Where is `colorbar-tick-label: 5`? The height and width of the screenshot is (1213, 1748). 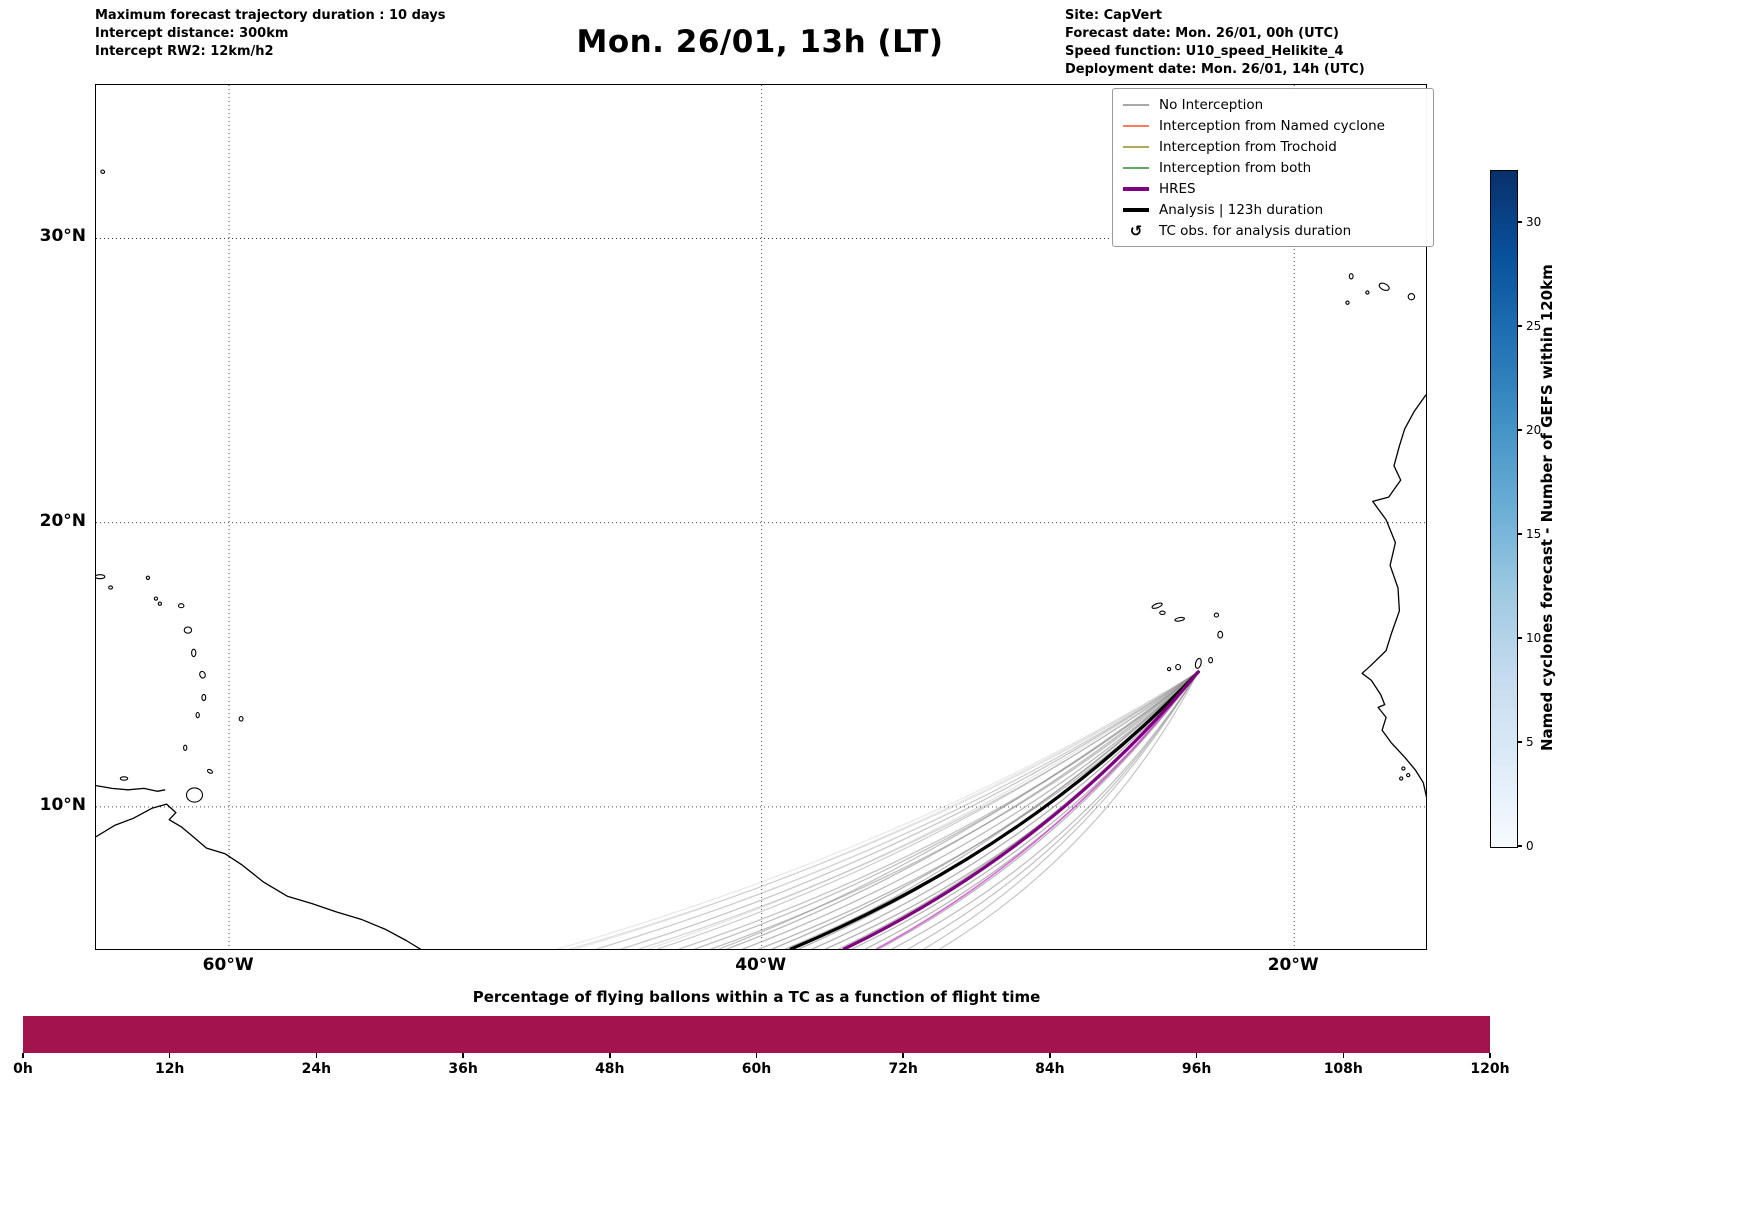
colorbar-tick-label: 5 is located at coordinates (1530, 742).